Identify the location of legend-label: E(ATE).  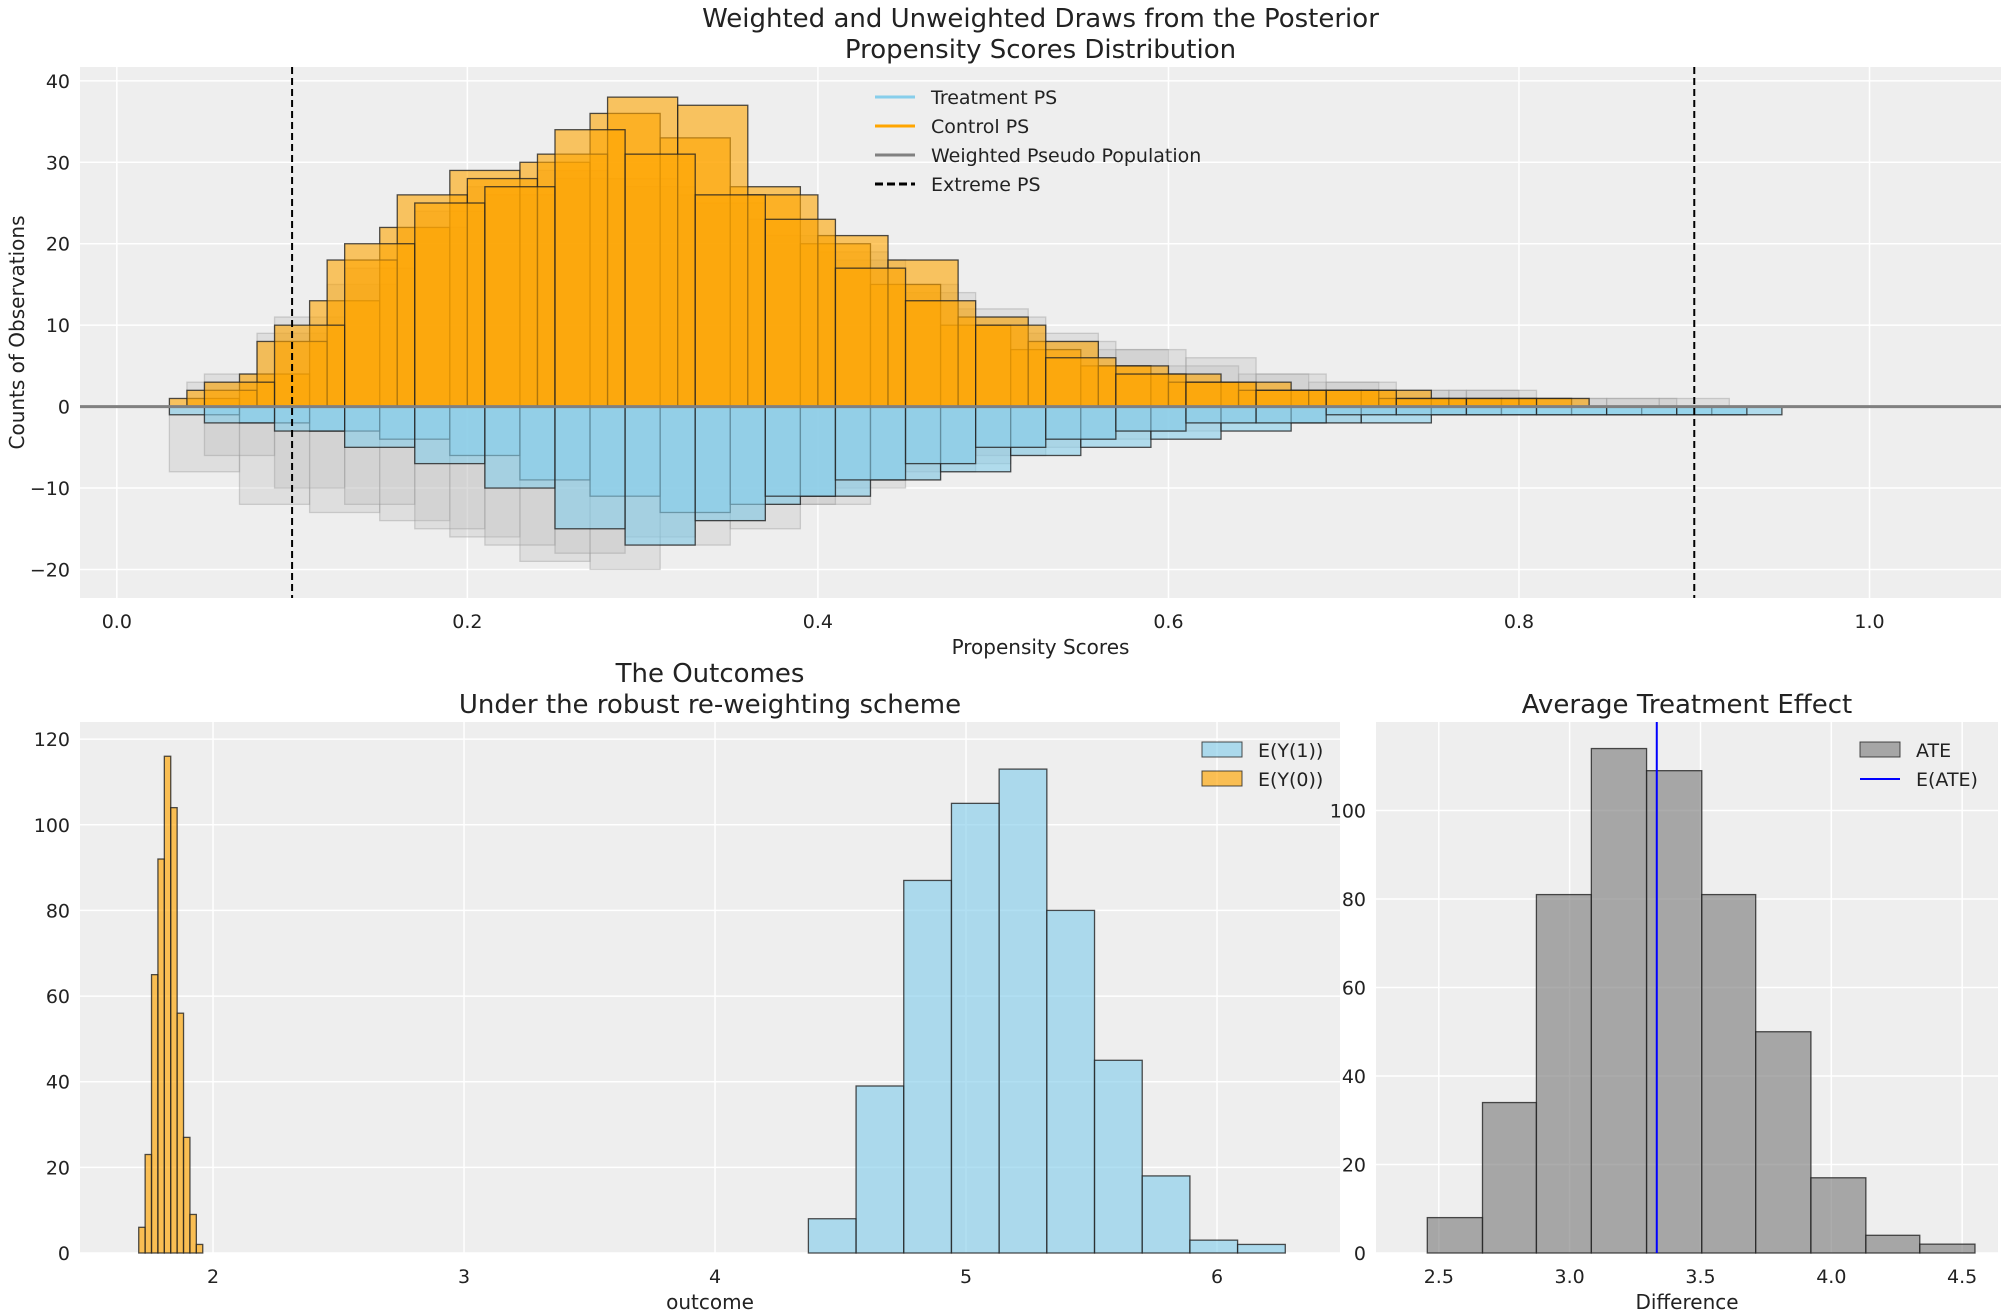
(1947, 780).